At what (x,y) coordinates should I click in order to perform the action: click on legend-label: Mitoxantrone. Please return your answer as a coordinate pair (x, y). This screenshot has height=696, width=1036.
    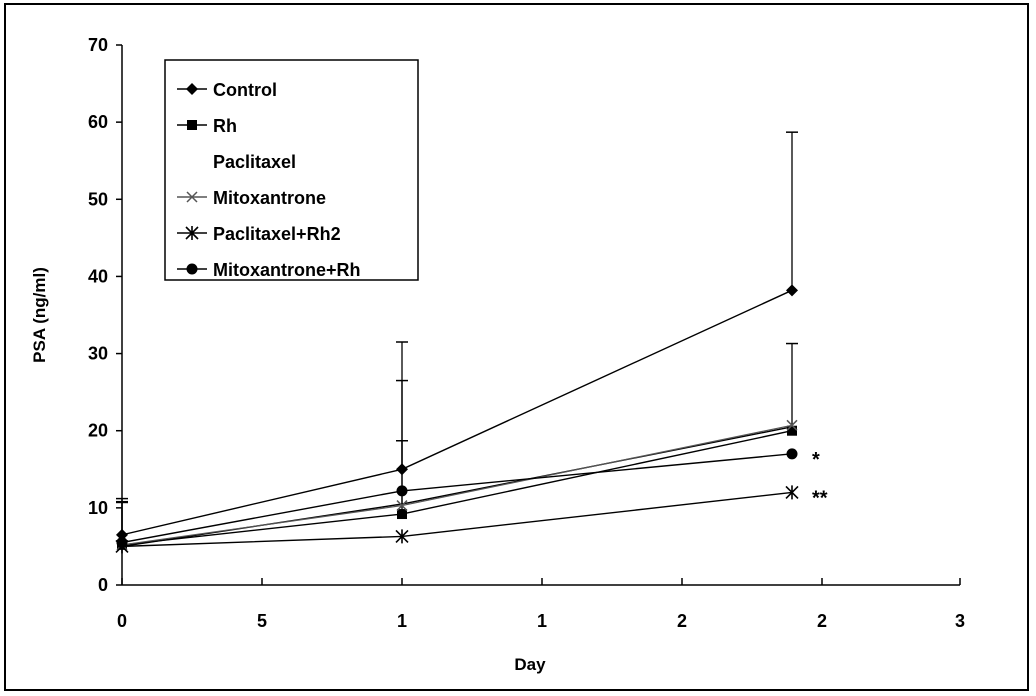
    Looking at the image, I should click on (269, 198).